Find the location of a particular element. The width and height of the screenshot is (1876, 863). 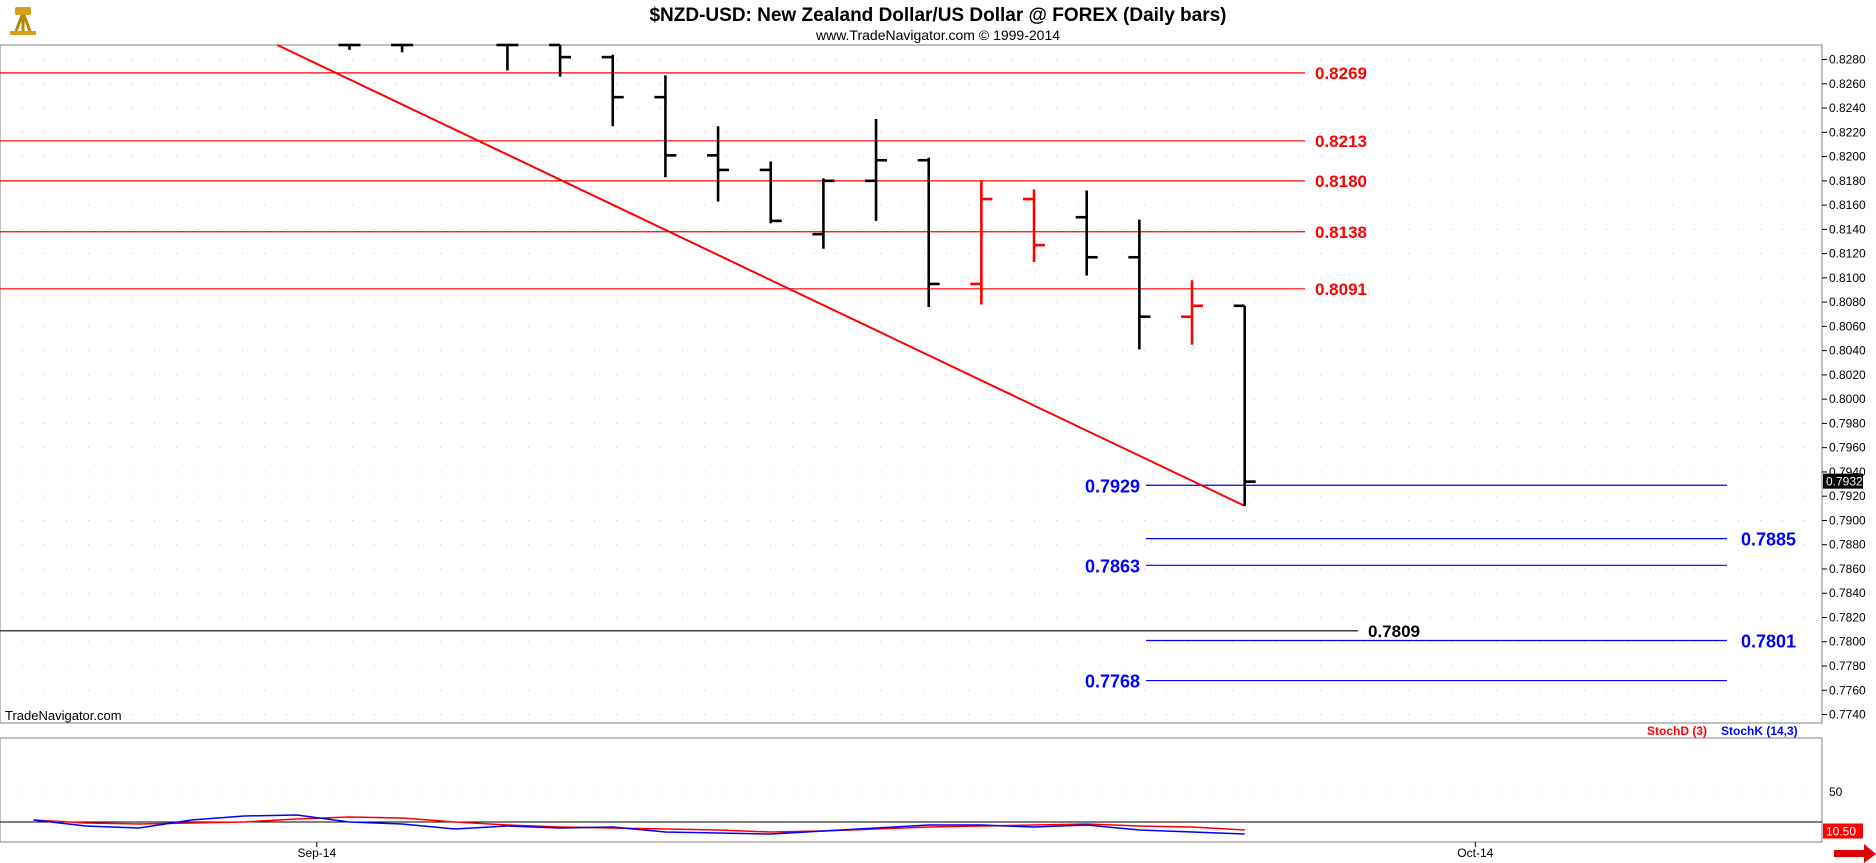

resistance-label: 0.8213 is located at coordinates (1341, 141).